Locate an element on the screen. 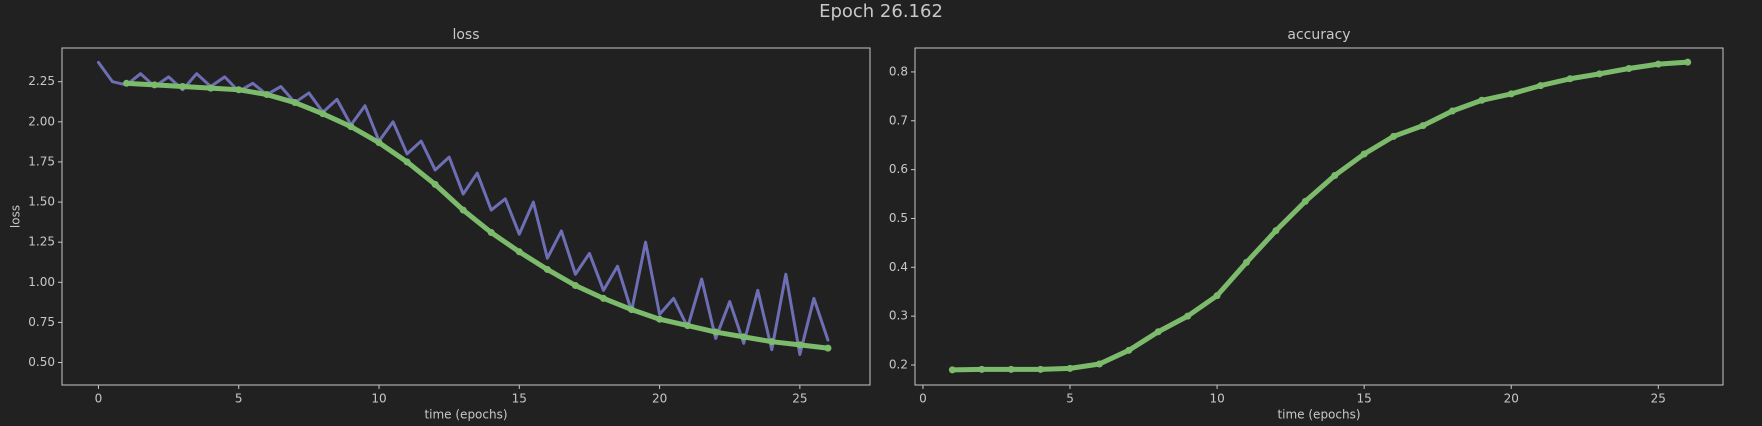 The height and width of the screenshot is (426, 1762). y-tick-label: 2.25 is located at coordinates (41, 81).